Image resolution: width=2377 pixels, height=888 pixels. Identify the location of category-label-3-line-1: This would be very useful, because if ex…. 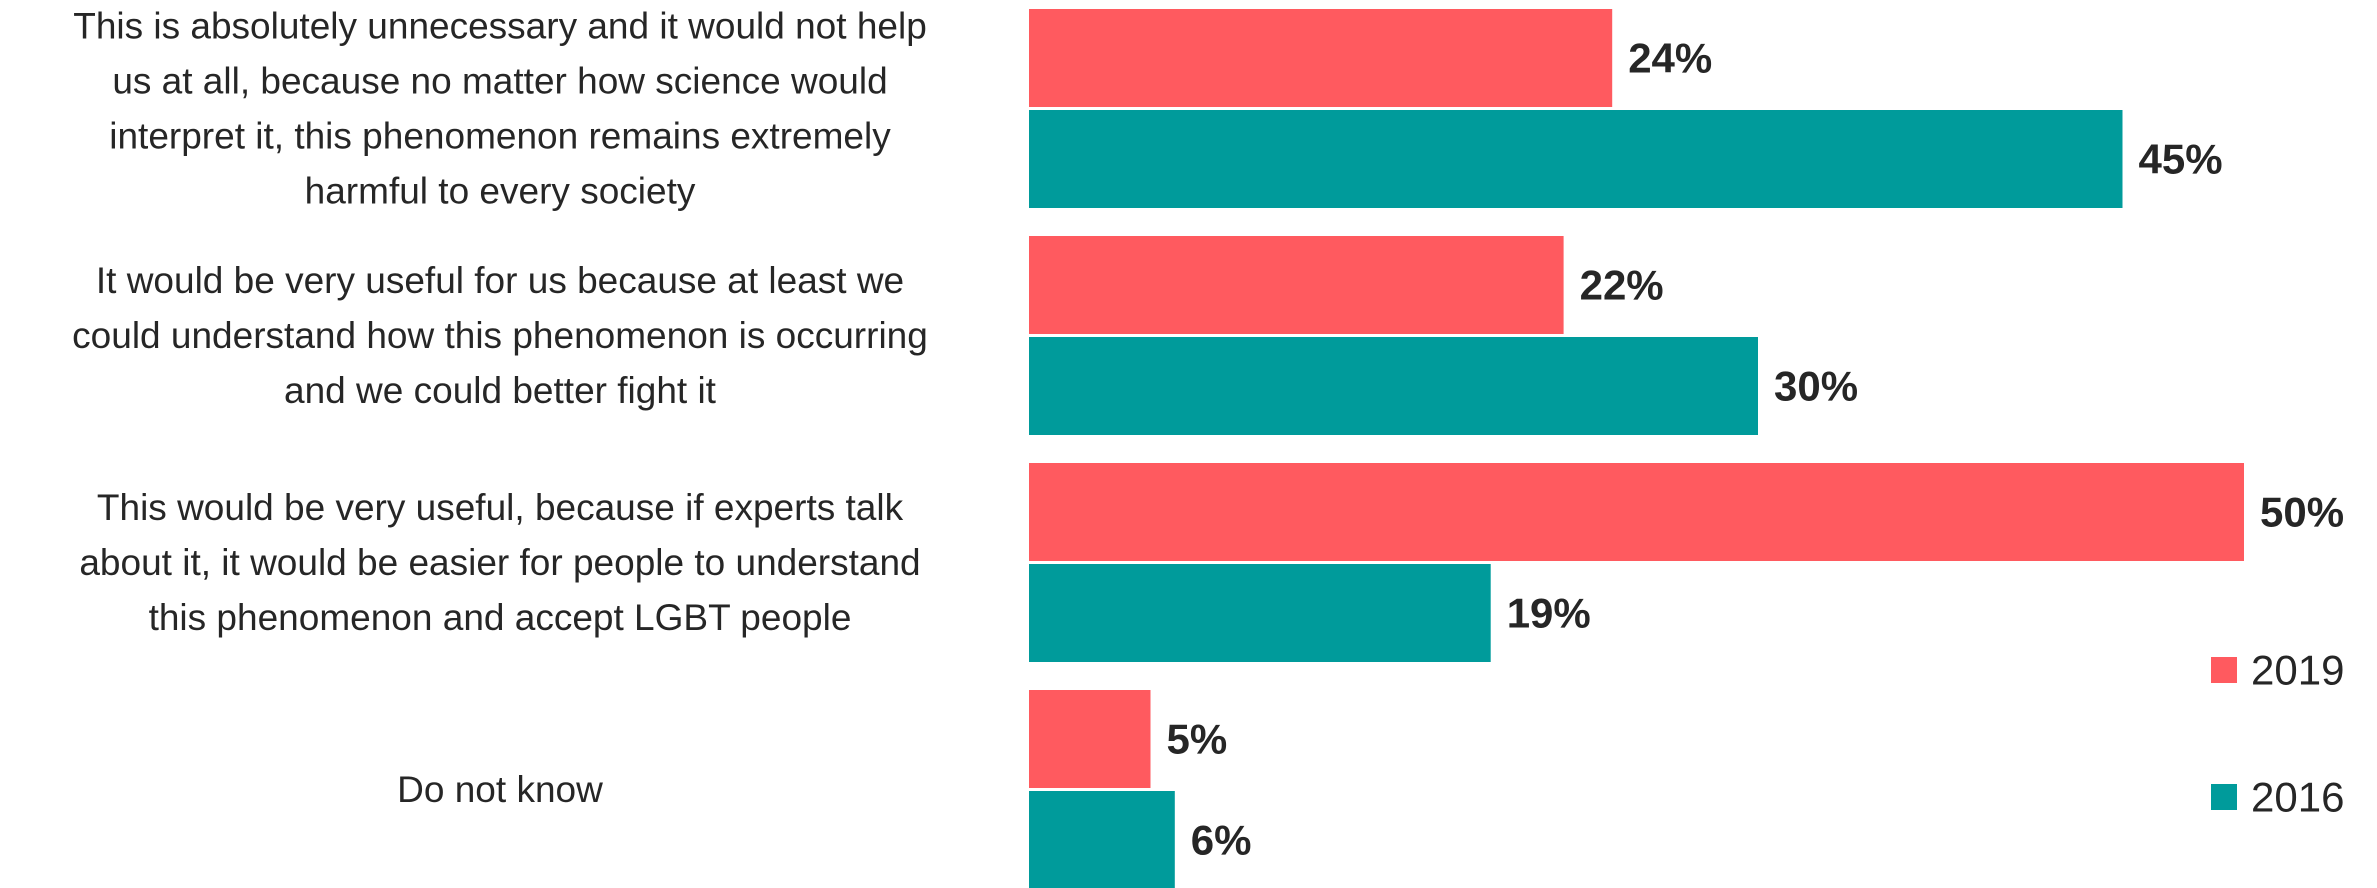
(500, 507).